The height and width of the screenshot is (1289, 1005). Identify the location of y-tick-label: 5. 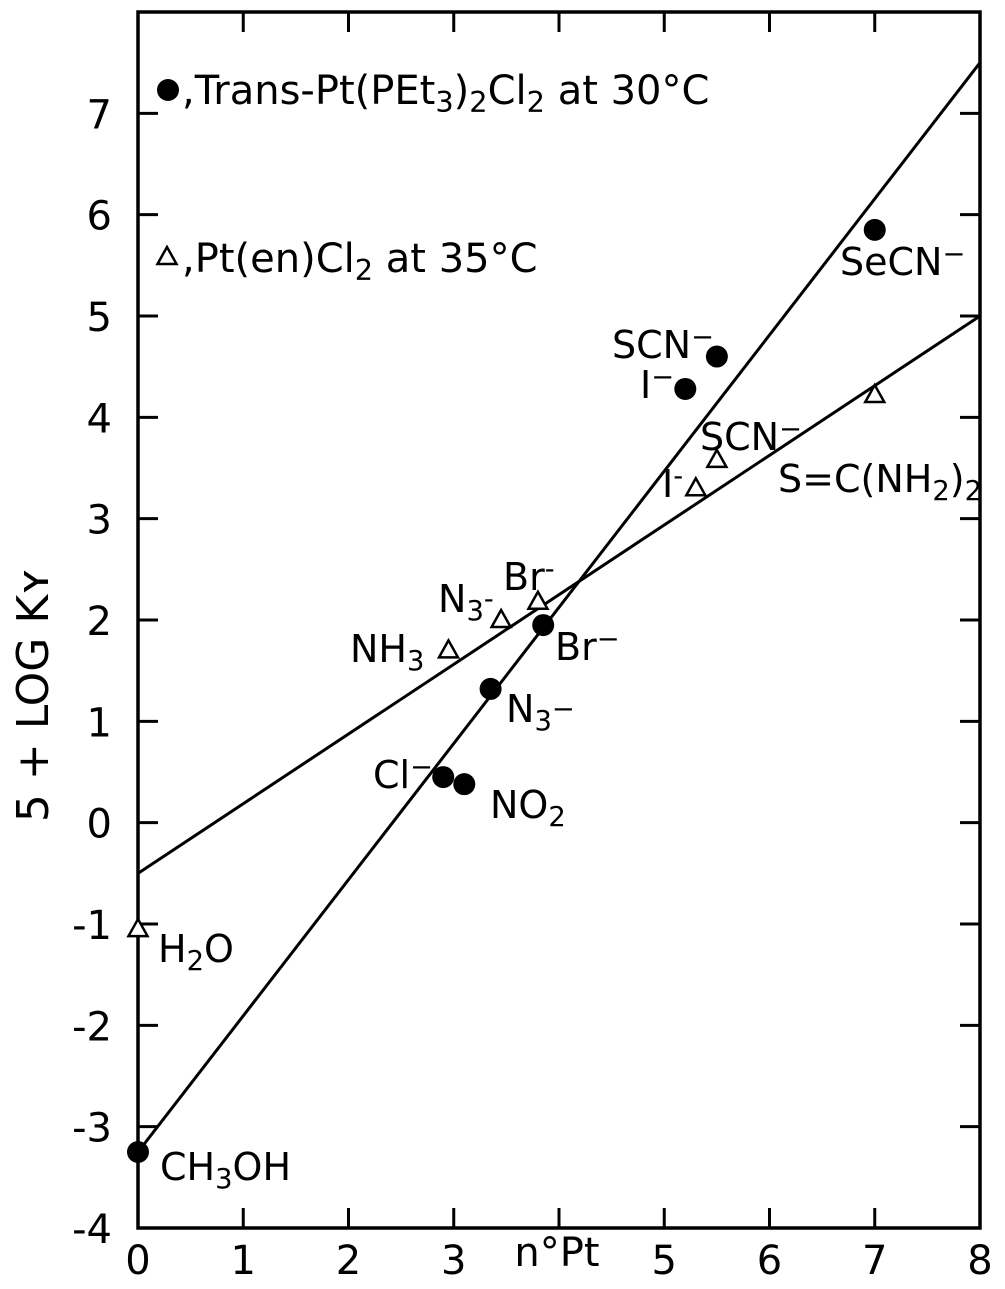
(99, 318).